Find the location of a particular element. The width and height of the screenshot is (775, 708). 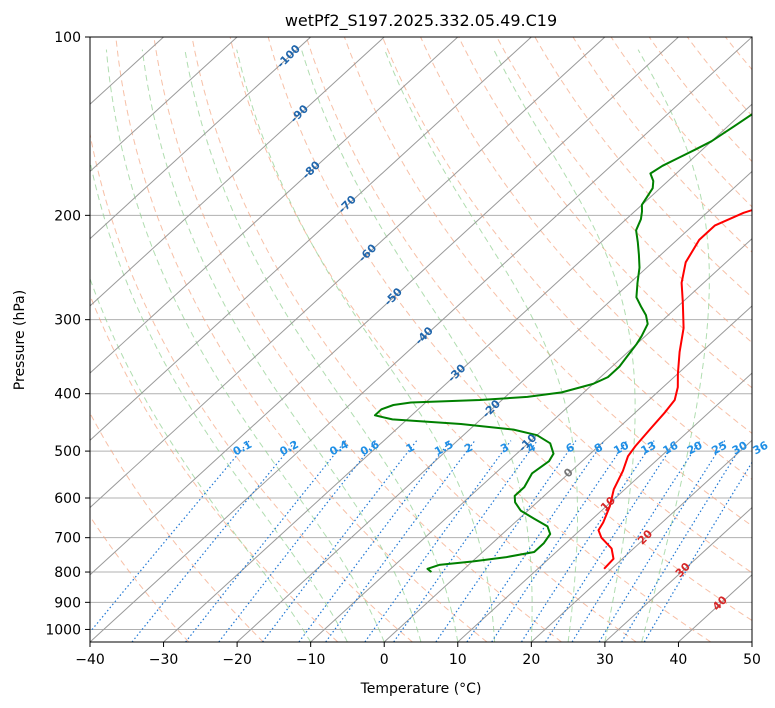

x-tick-label: 40 is located at coordinates (679, 660).